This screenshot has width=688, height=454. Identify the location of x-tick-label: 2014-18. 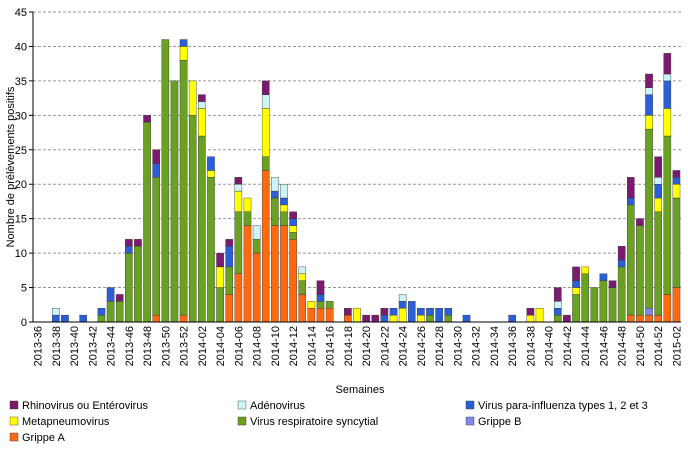
(349, 346).